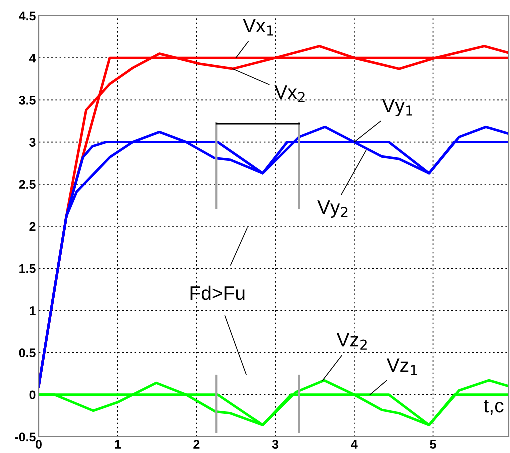  Describe the element at coordinates (27, 100) in the screenshot. I see `y-tick-label: 3.5` at that location.